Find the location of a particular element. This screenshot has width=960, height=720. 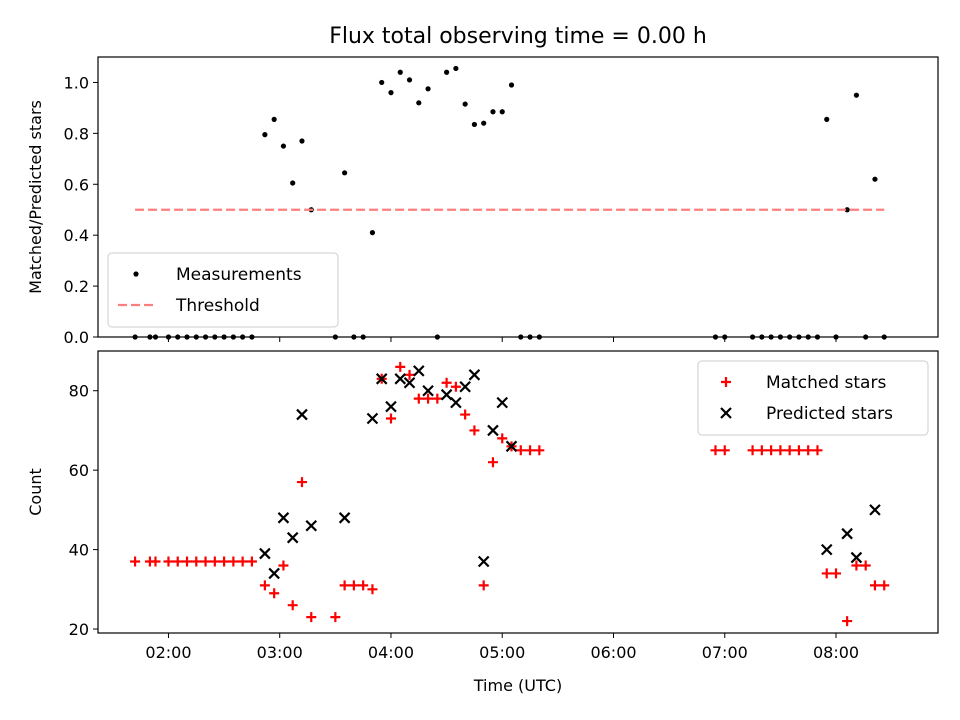

x-tick-label: 06:00 is located at coordinates (613, 652).